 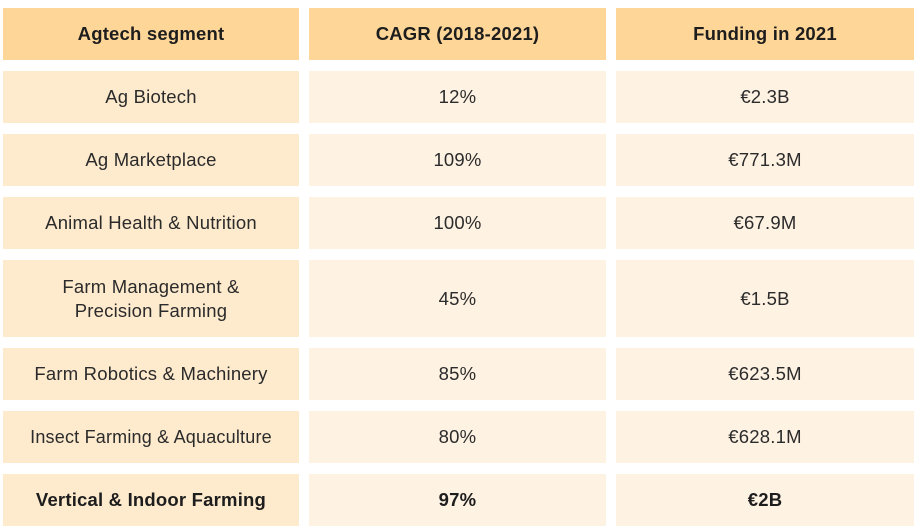 What do you see at coordinates (765, 160) in the screenshot?
I see `funding-cell: €771.3M` at bounding box center [765, 160].